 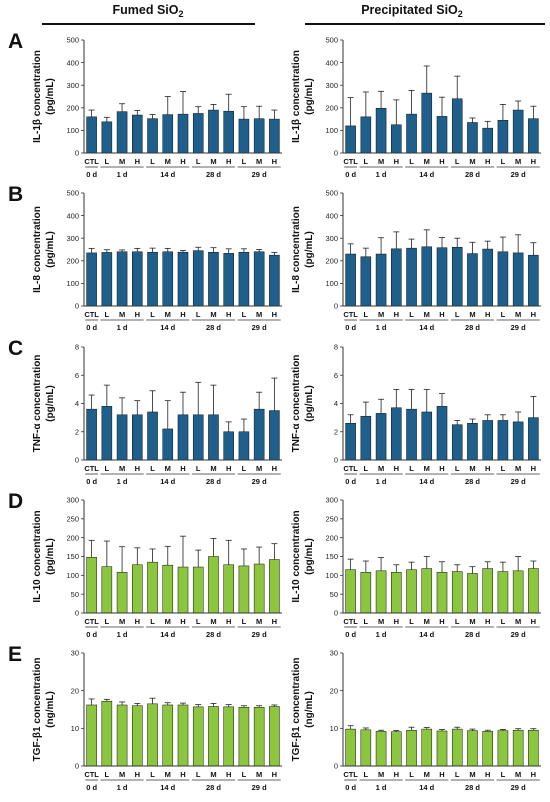 I want to click on y-tick-label: 20, so click(x=75, y=690).